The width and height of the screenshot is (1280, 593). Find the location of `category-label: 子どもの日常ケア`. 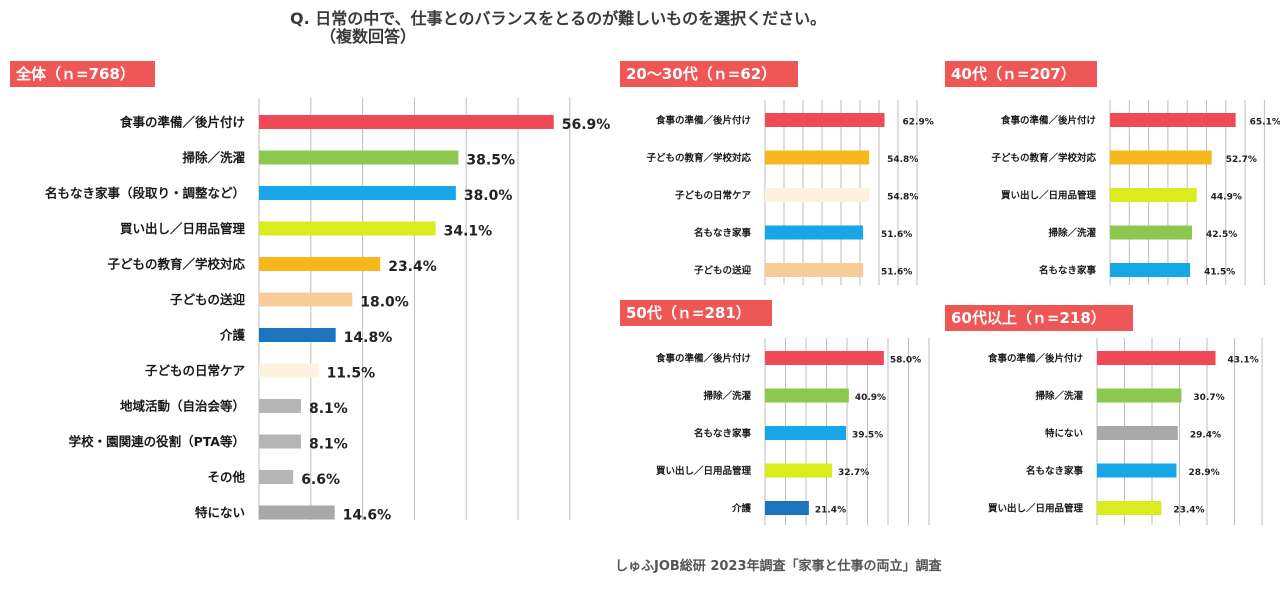

category-label: 子どもの日常ケア is located at coordinates (713, 195).